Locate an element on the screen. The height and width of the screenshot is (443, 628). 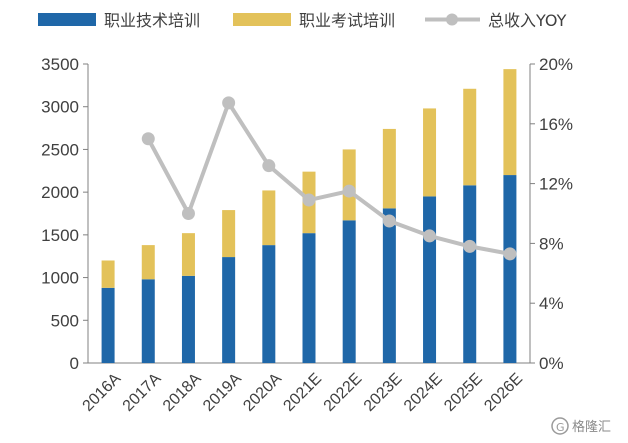
left-tick-label: 2000 is located at coordinates (60, 192).